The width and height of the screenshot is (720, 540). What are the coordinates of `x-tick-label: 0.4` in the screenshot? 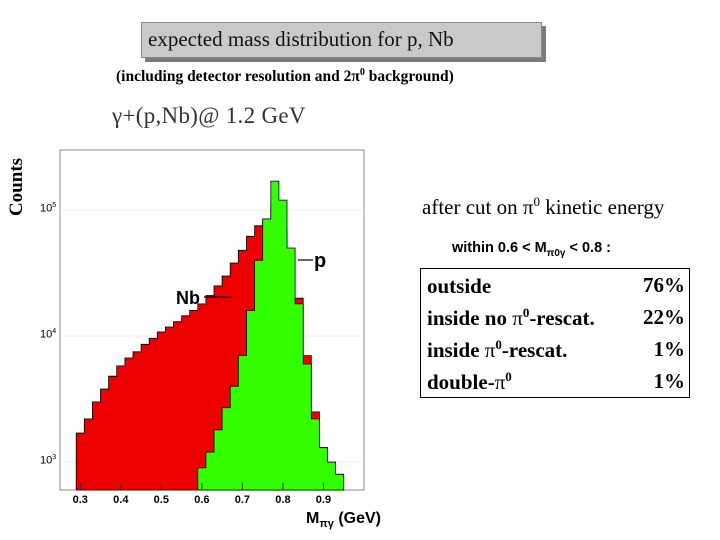 It's located at (121, 500).